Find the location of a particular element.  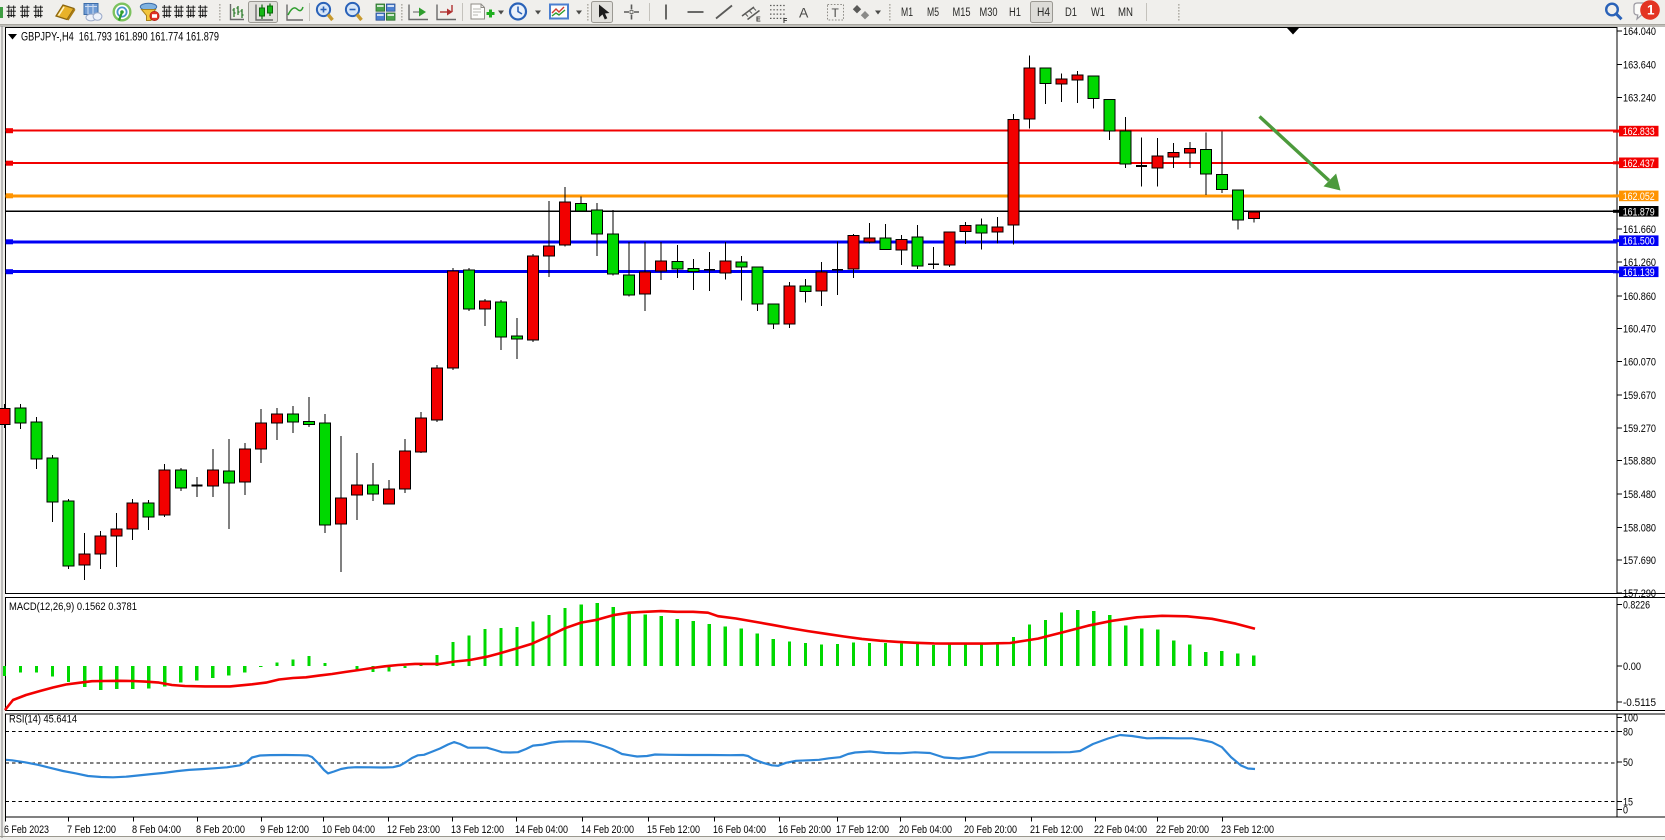

svg-text: 8 Feb 20:00 is located at coordinates (220, 830).